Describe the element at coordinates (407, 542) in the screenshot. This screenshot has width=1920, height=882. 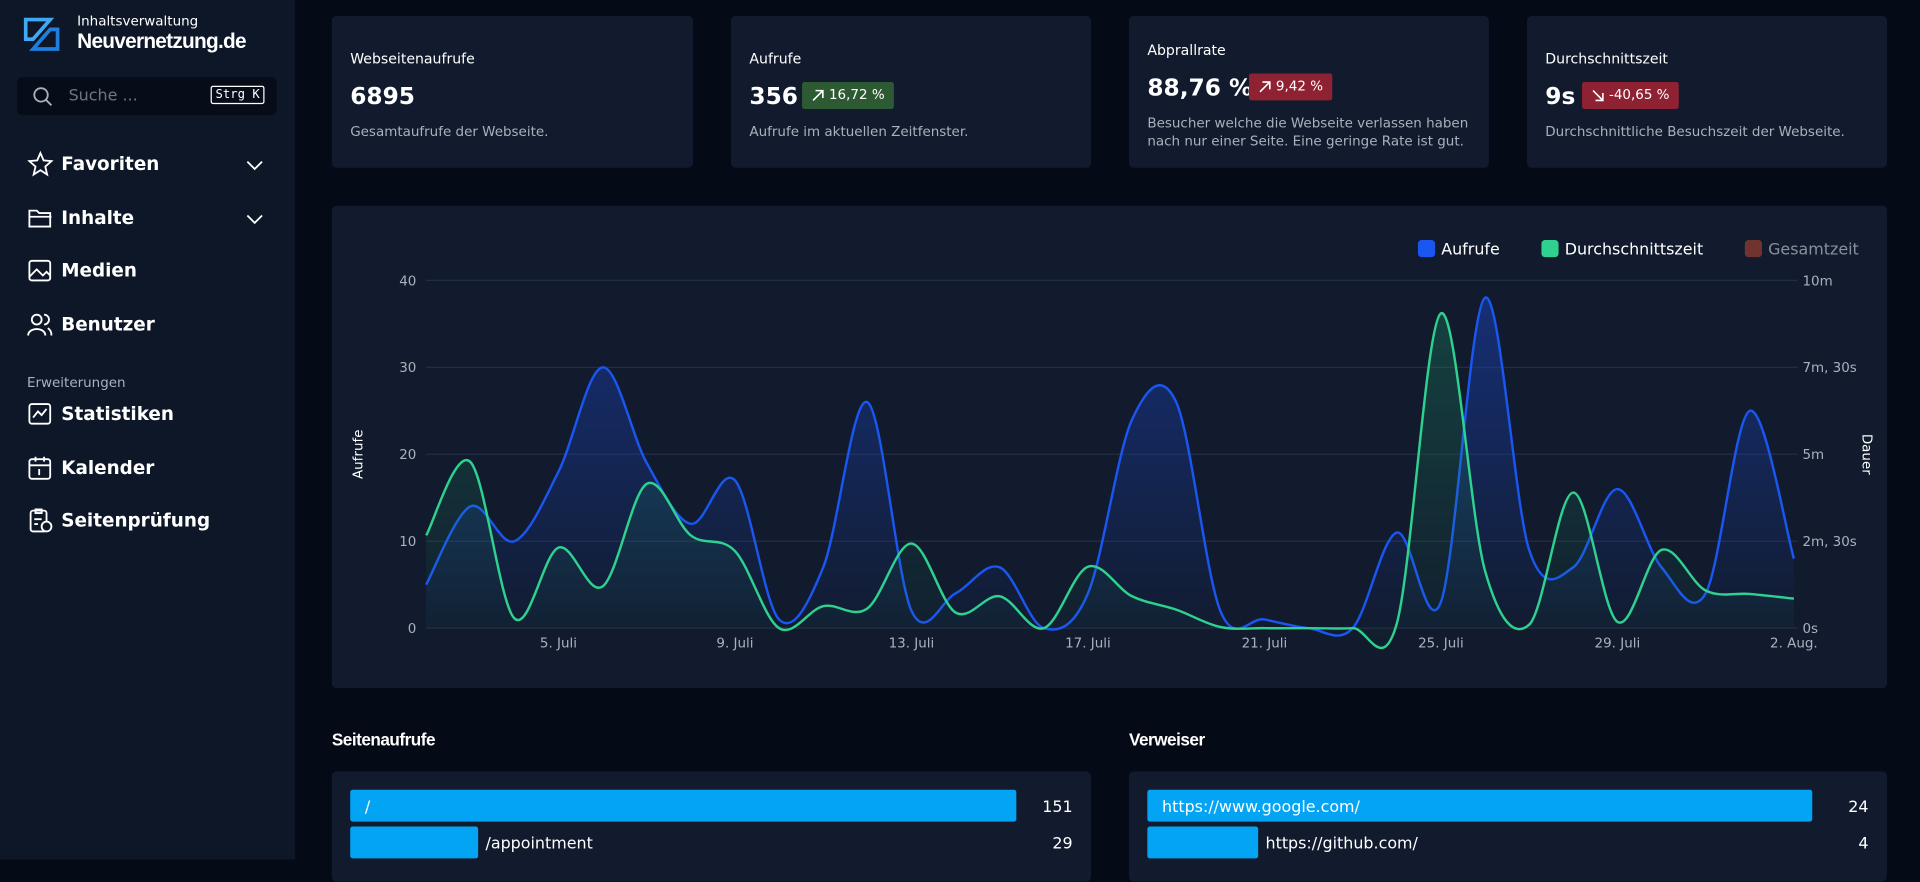
I see `y-tick-label: 10` at that location.